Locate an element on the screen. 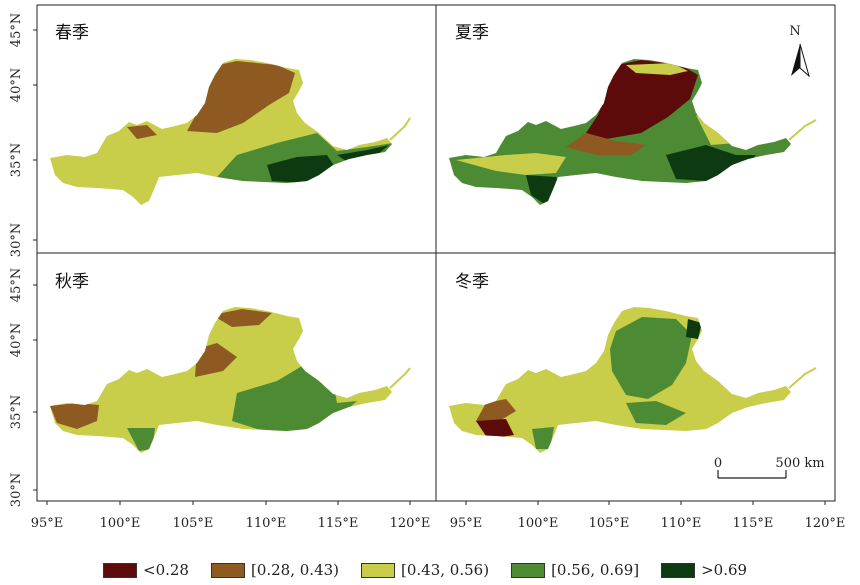 The image size is (860, 585). panel-title-spring: 春季 is located at coordinates (72, 33).